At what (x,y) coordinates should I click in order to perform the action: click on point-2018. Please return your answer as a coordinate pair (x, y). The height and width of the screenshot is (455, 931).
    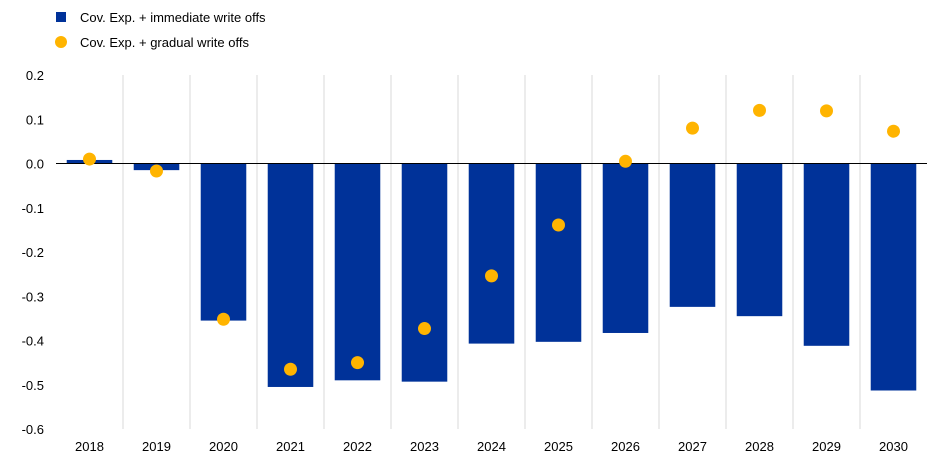
    Looking at the image, I should click on (89, 159).